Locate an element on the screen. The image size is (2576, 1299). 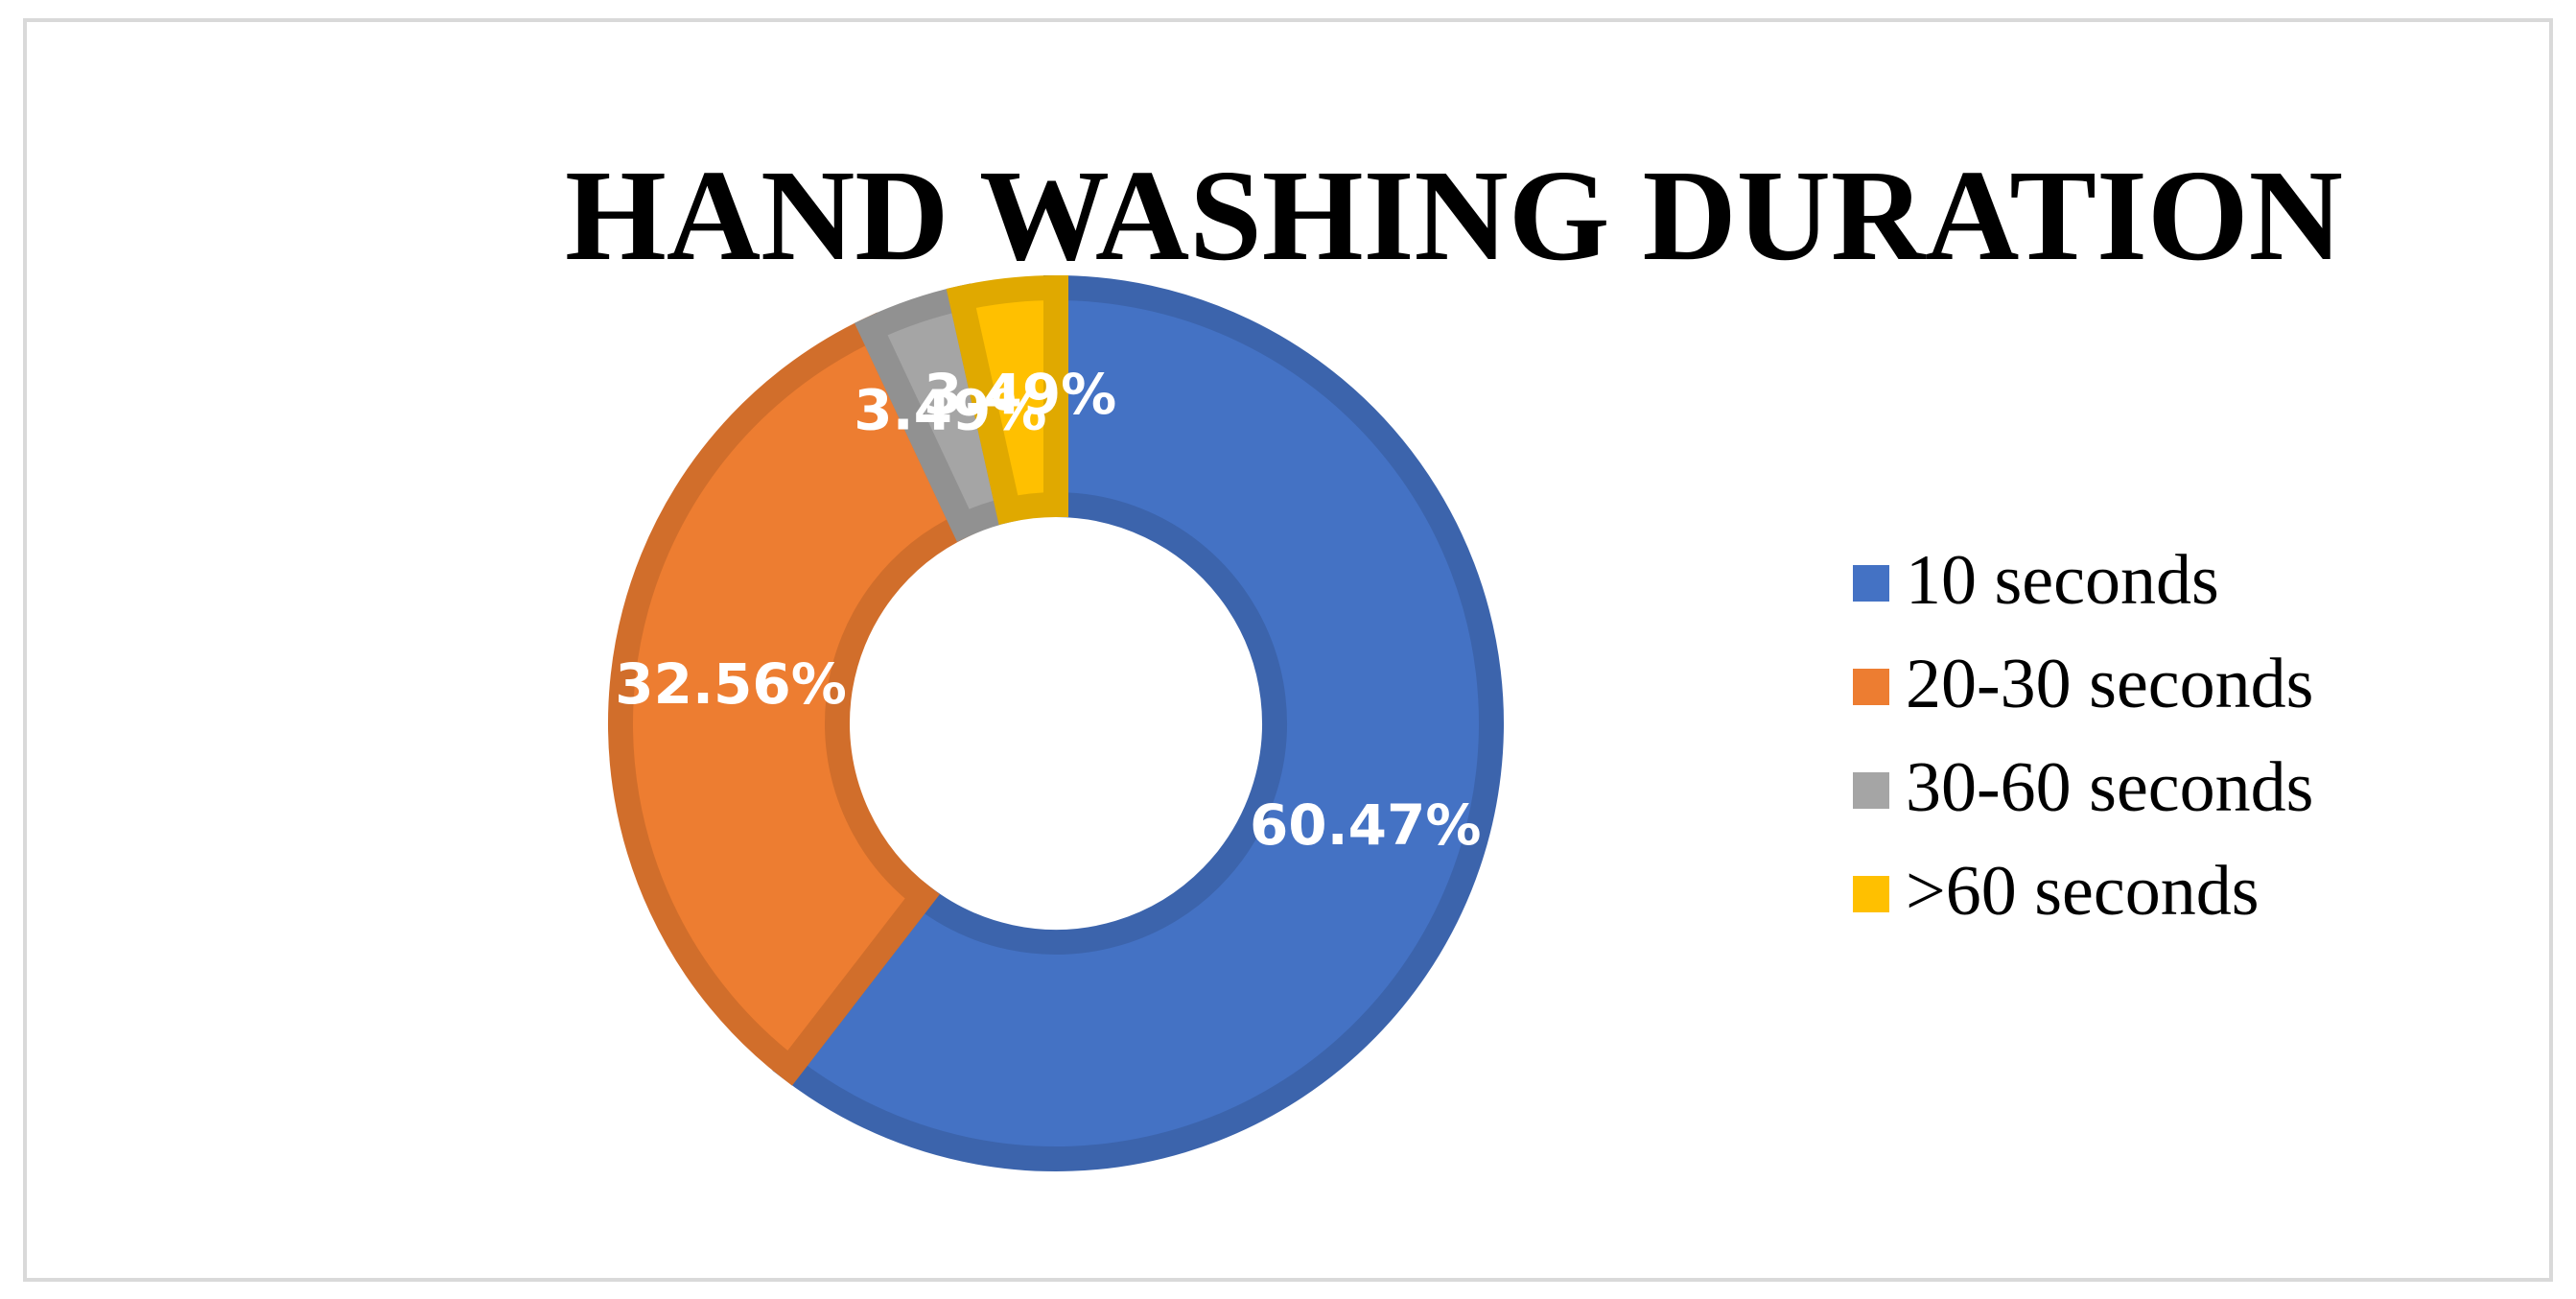
legend-label: 20-30 seconds is located at coordinates (2109, 684).